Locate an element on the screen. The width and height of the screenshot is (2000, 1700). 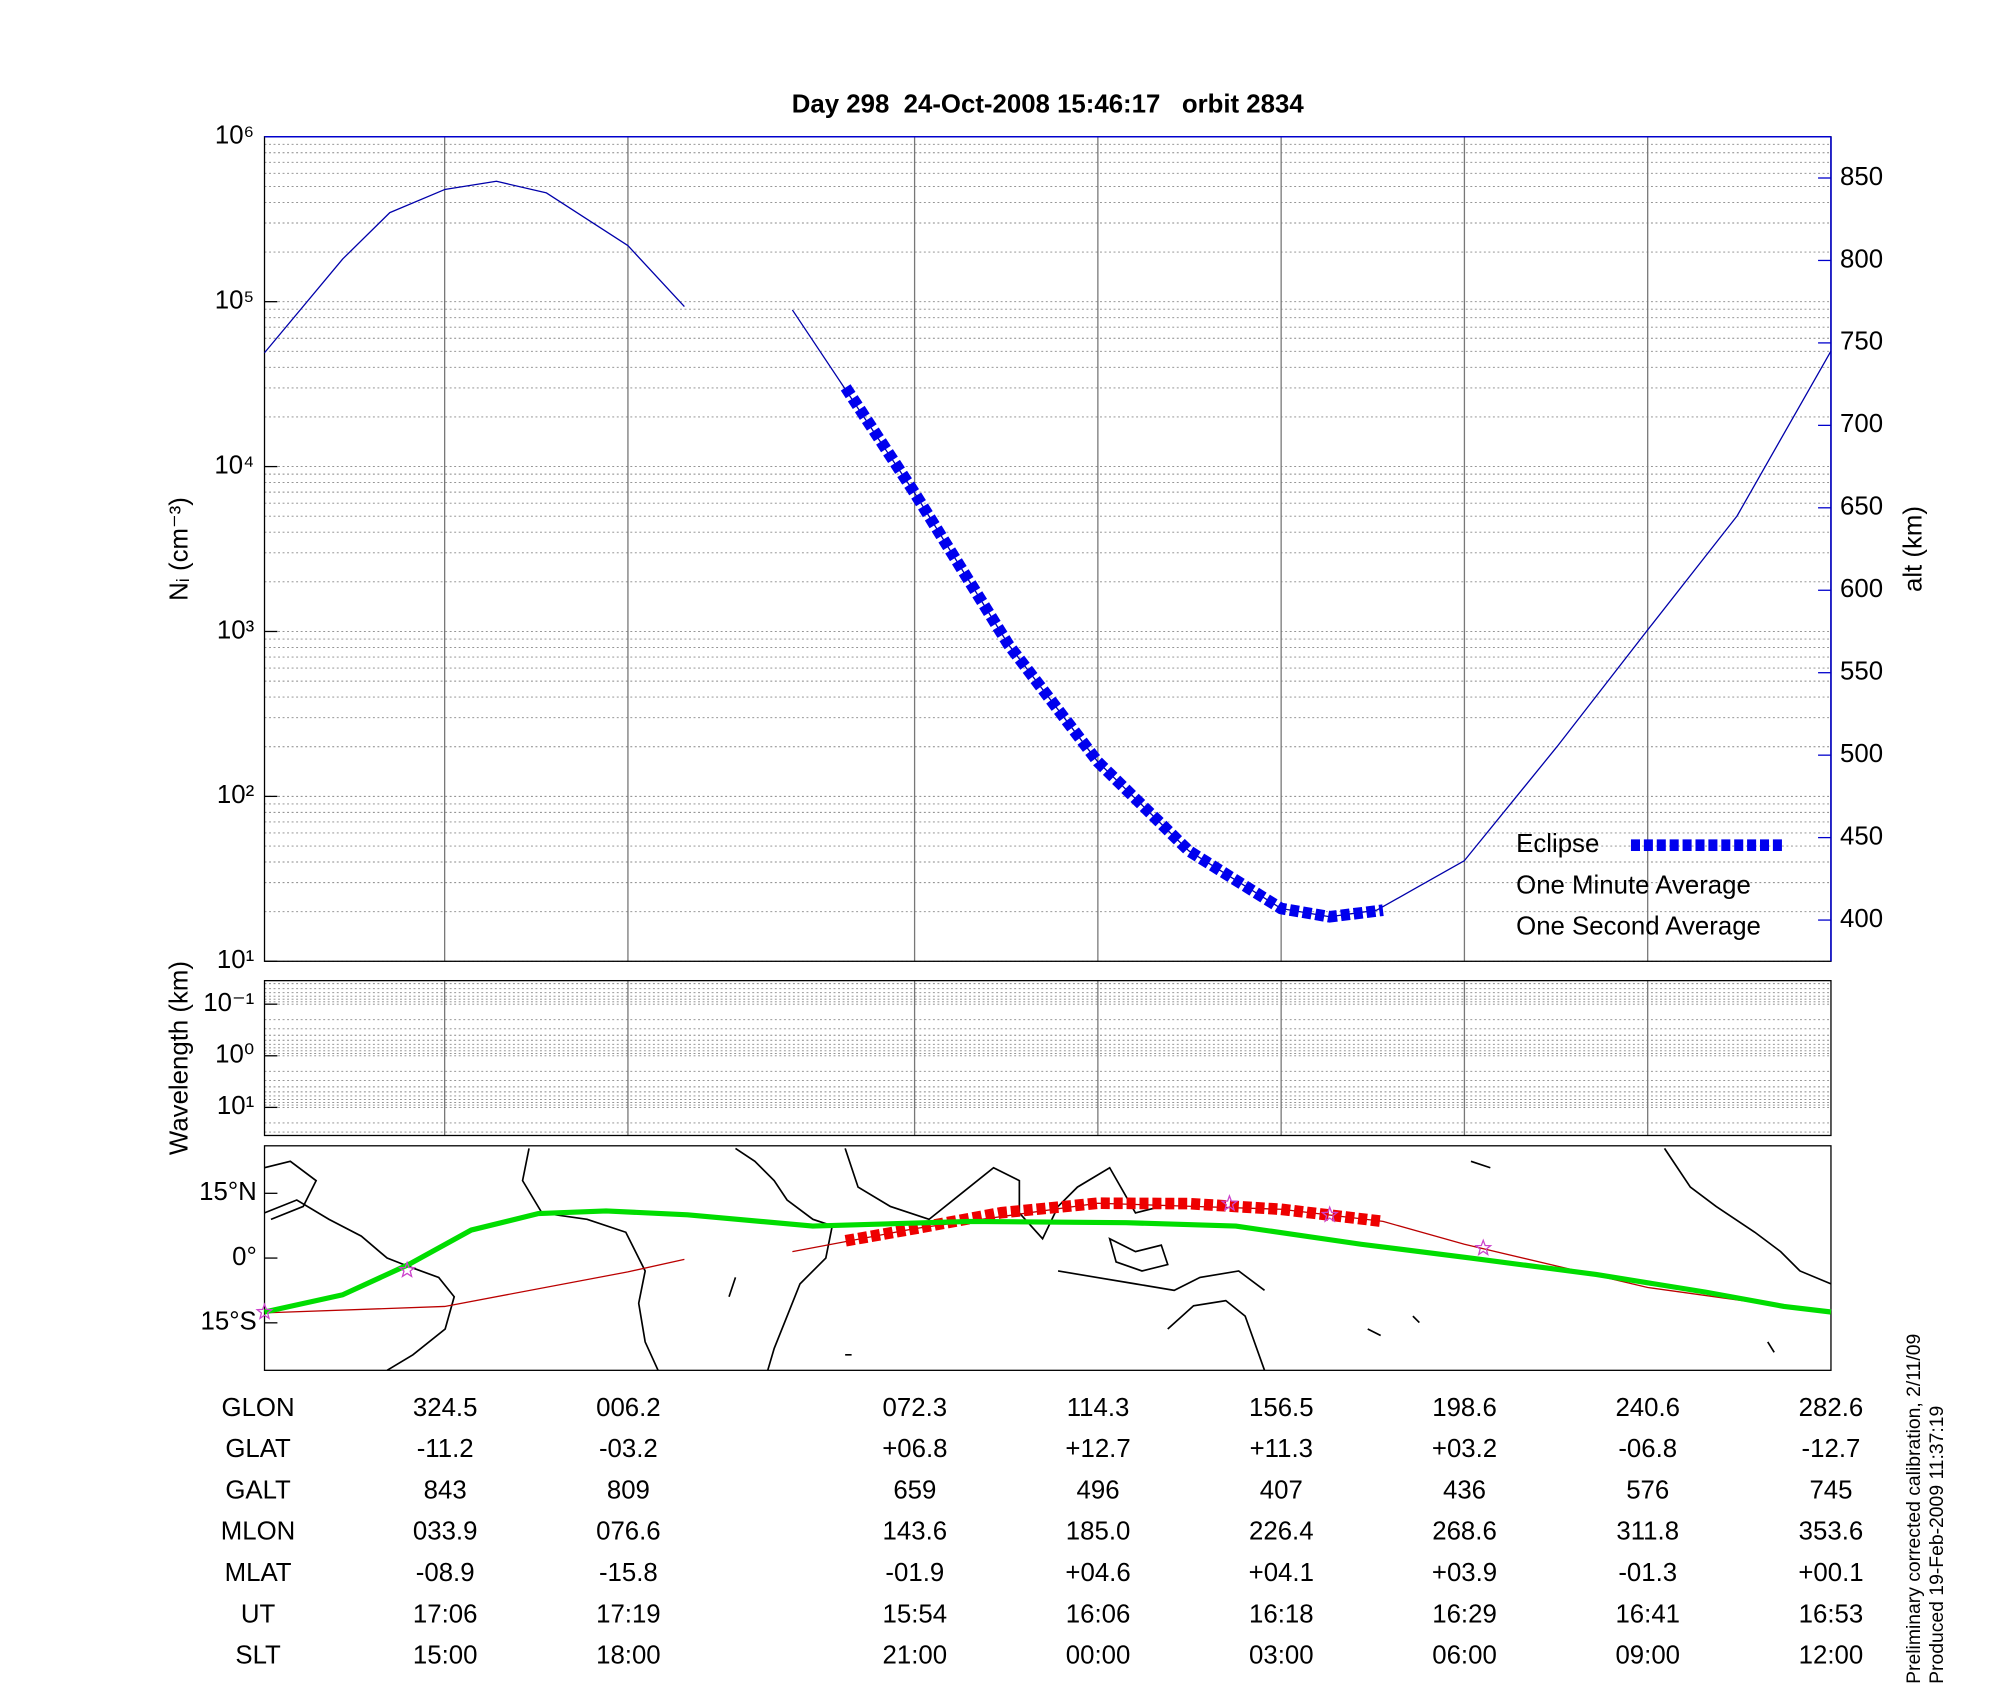
cell: 496 is located at coordinates (1098, 1490).